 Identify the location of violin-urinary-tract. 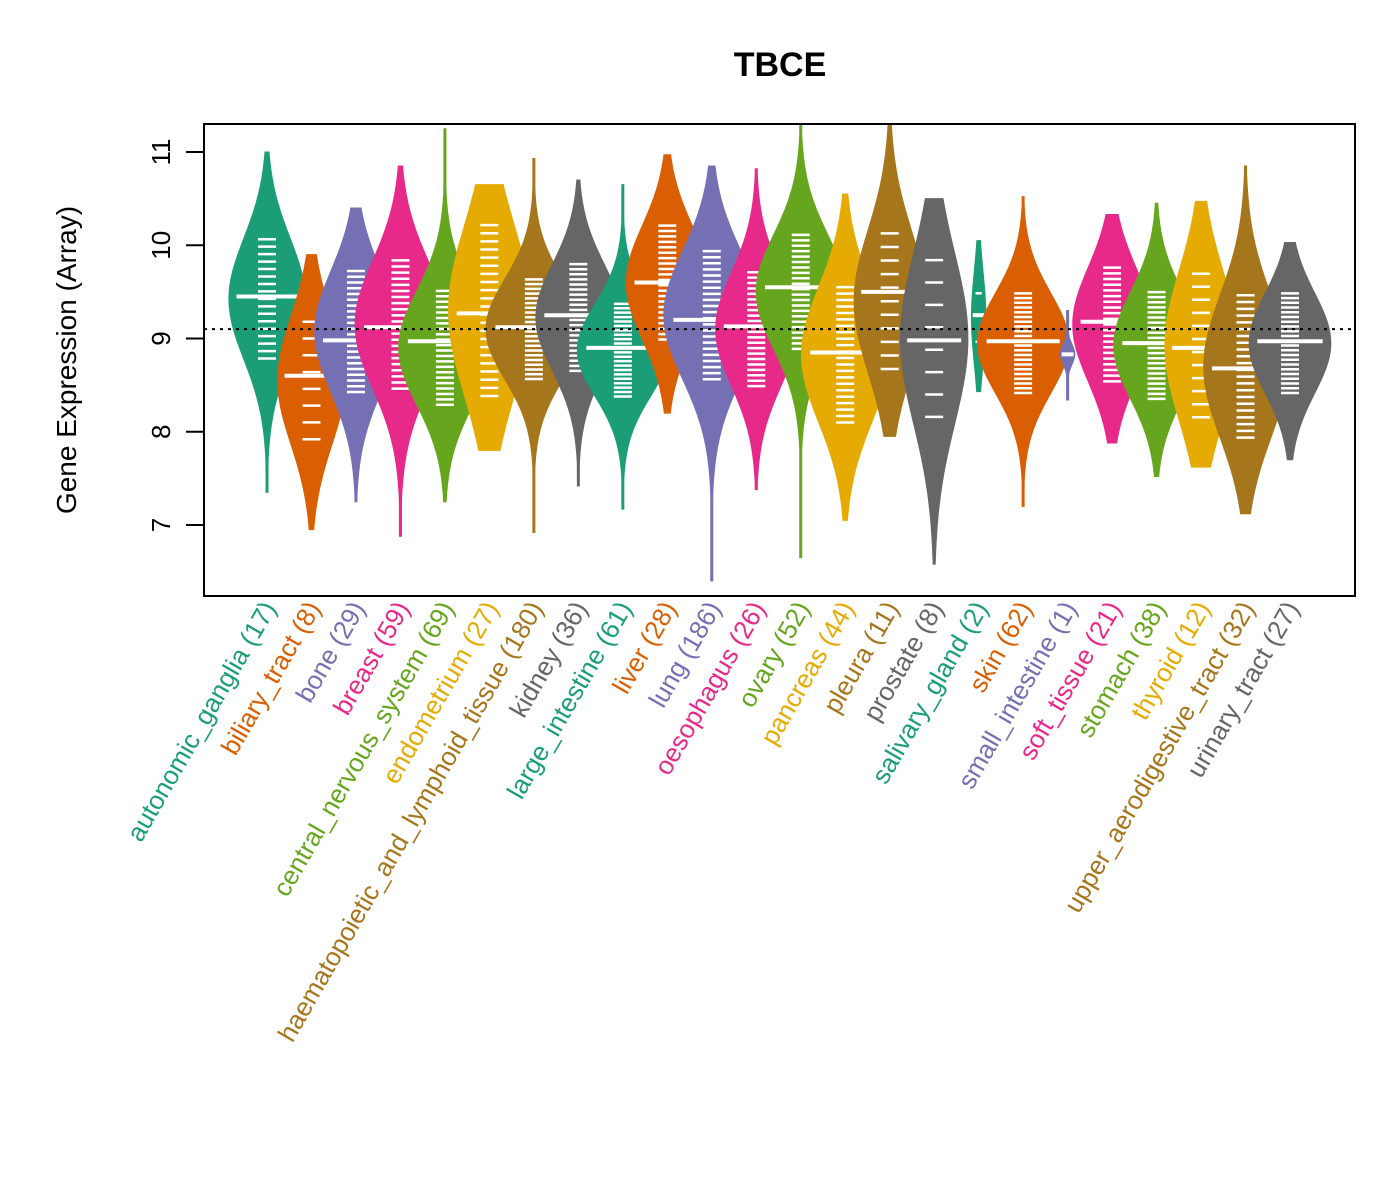
(1290, 351).